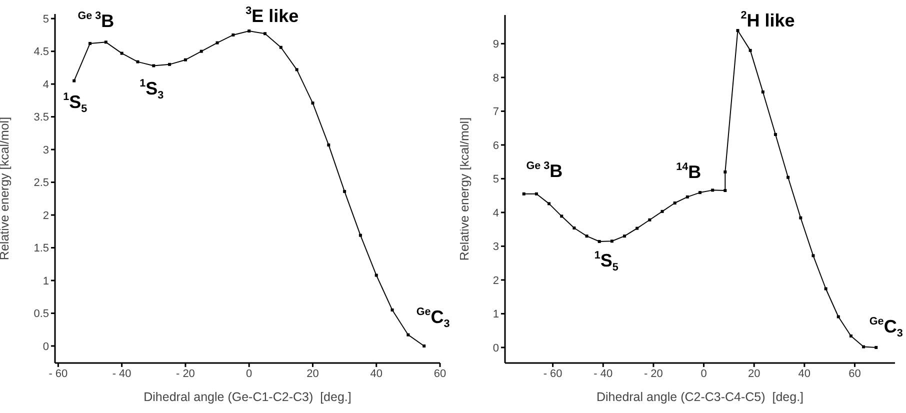  I want to click on y-tick-label: 1.5, so click(41, 248).